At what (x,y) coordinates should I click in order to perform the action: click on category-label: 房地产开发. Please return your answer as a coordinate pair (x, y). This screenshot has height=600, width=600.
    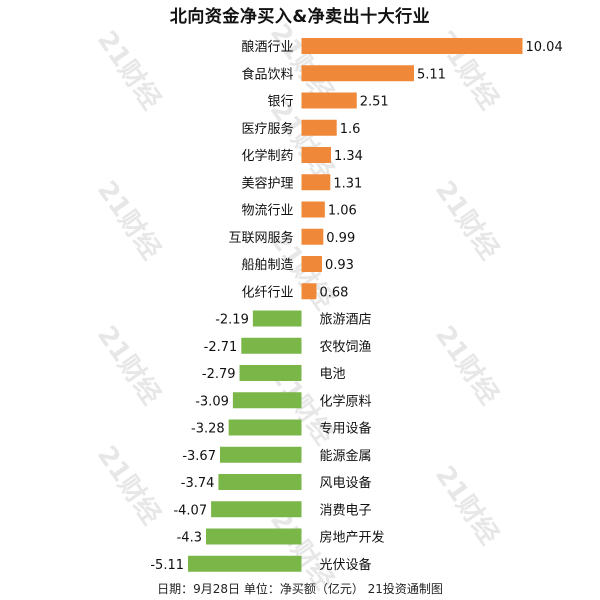
    Looking at the image, I should click on (352, 538).